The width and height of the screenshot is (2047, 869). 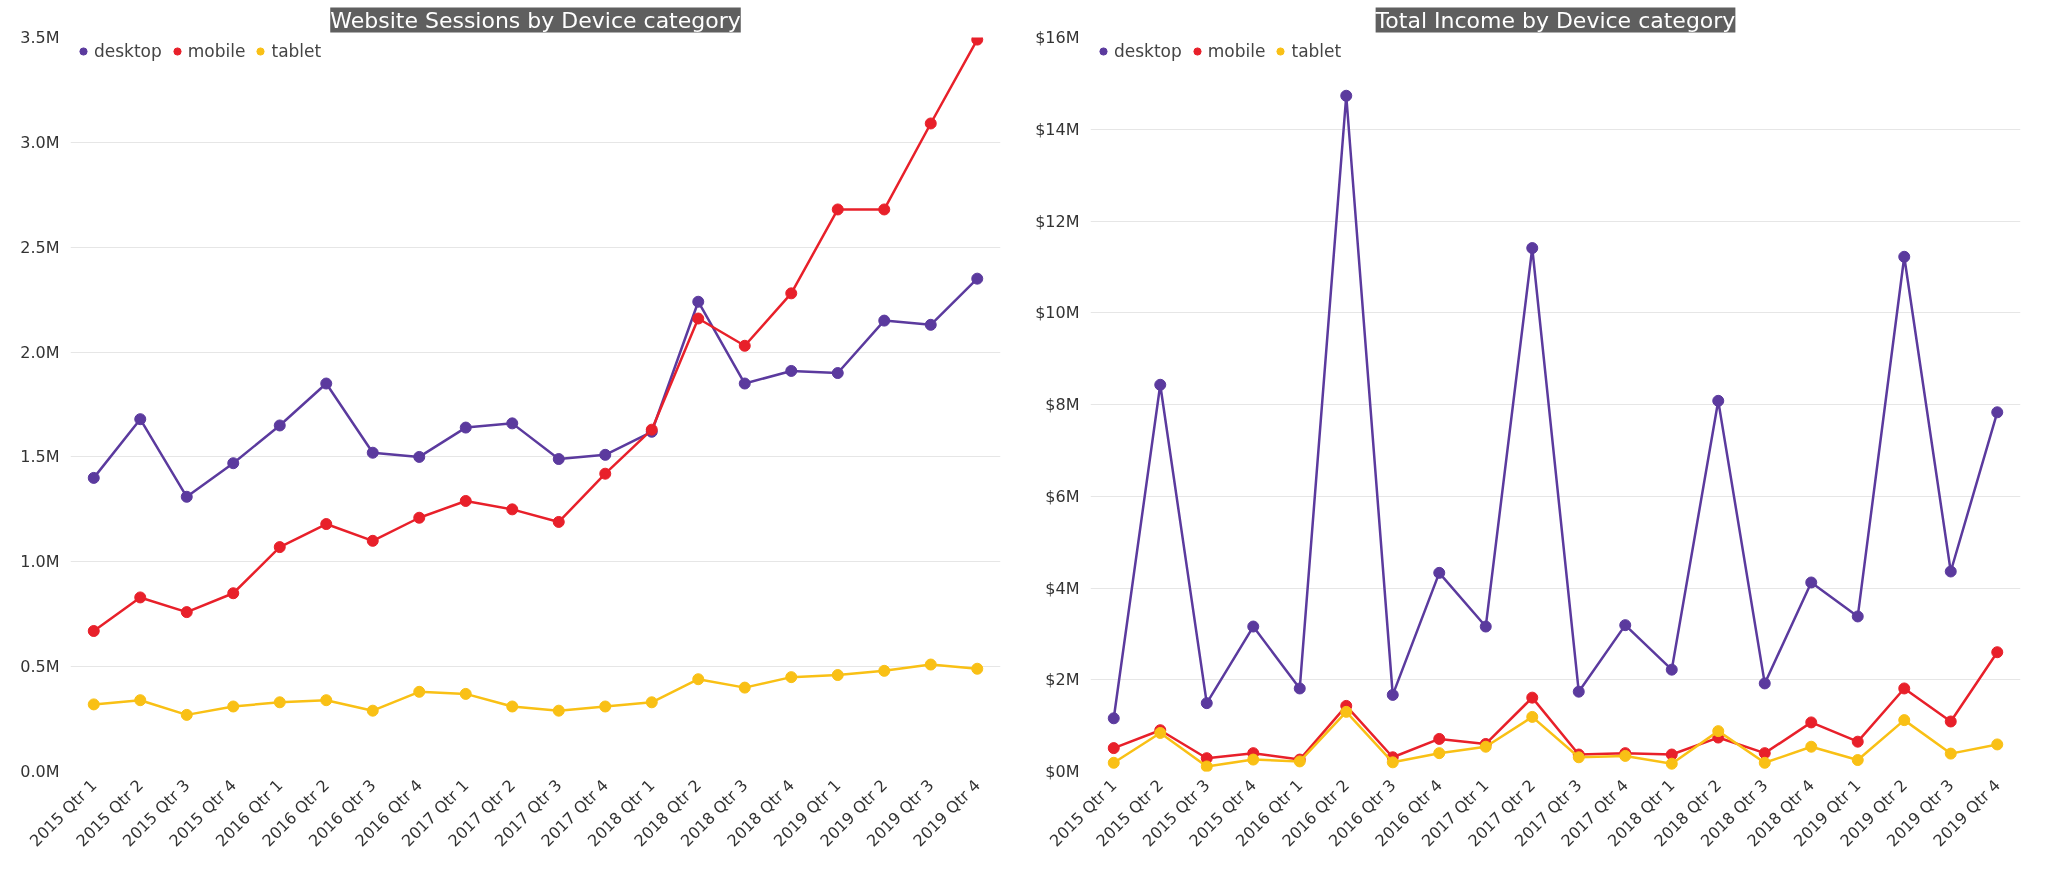 I want to click on y-tick-label: 3.5M, so click(x=40, y=37).